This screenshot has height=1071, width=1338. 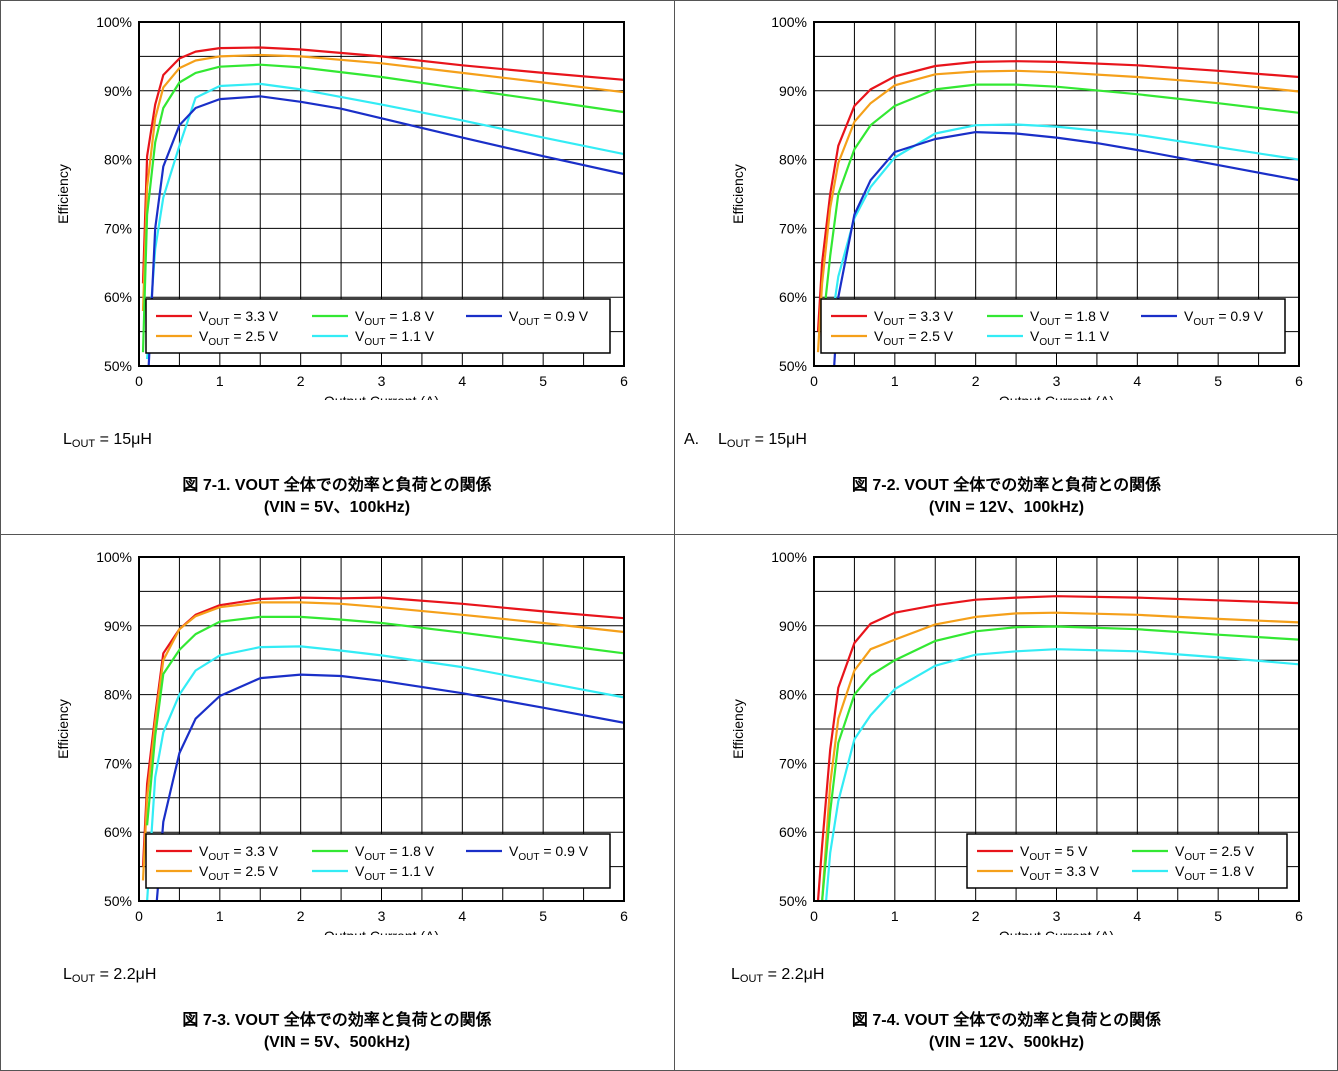 What do you see at coordinates (301, 381) in the screenshot?
I see `x-tick-label: 2` at bounding box center [301, 381].